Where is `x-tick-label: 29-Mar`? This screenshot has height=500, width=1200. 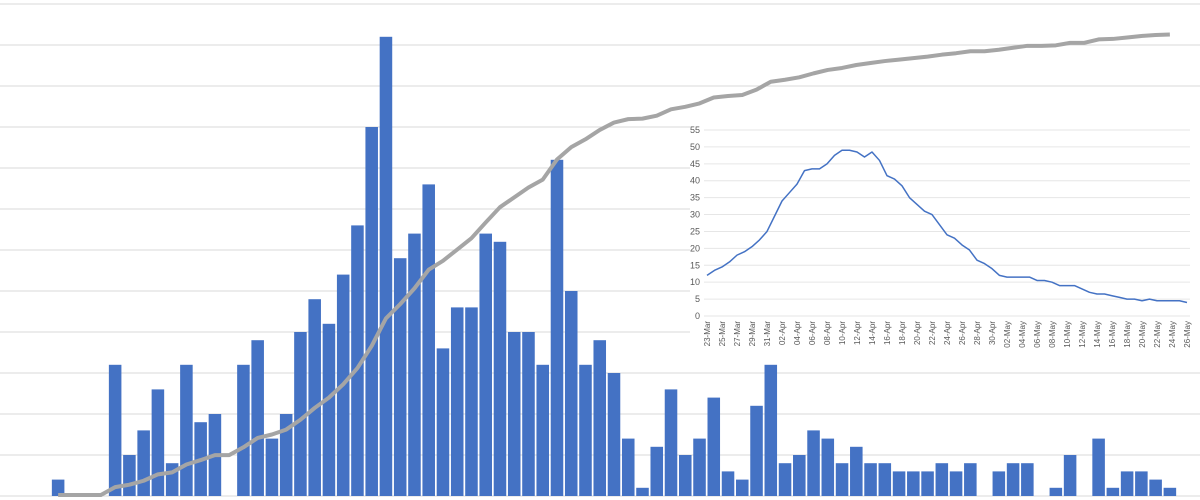 x-tick-label: 29-Mar is located at coordinates (752, 334).